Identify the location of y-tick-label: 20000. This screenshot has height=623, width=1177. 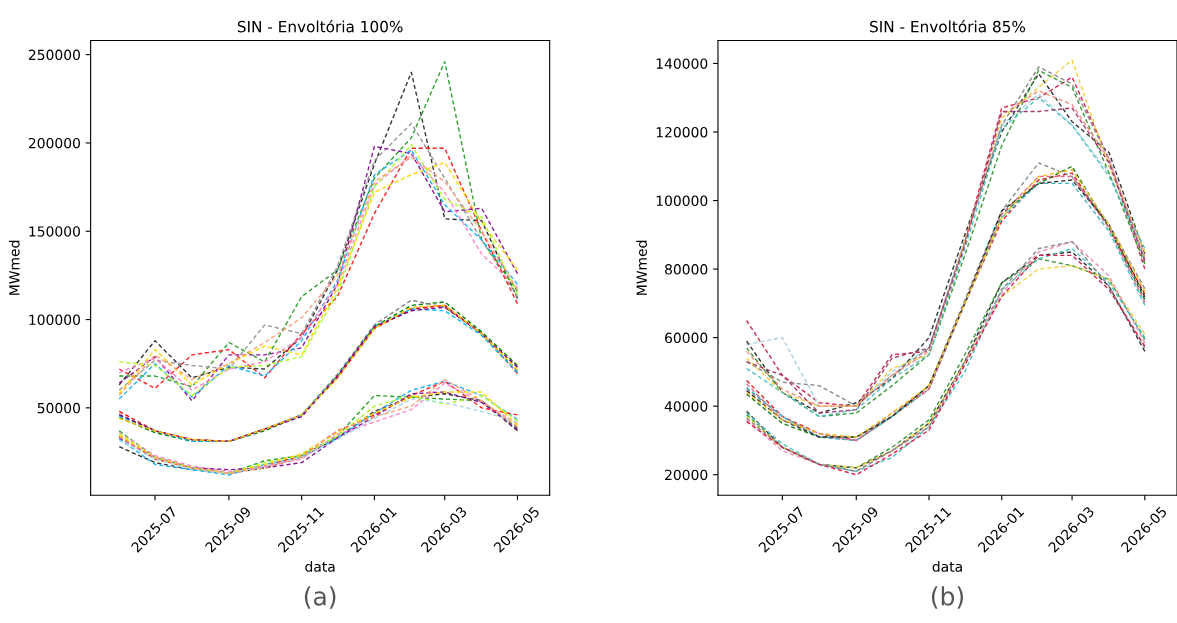
(686, 475).